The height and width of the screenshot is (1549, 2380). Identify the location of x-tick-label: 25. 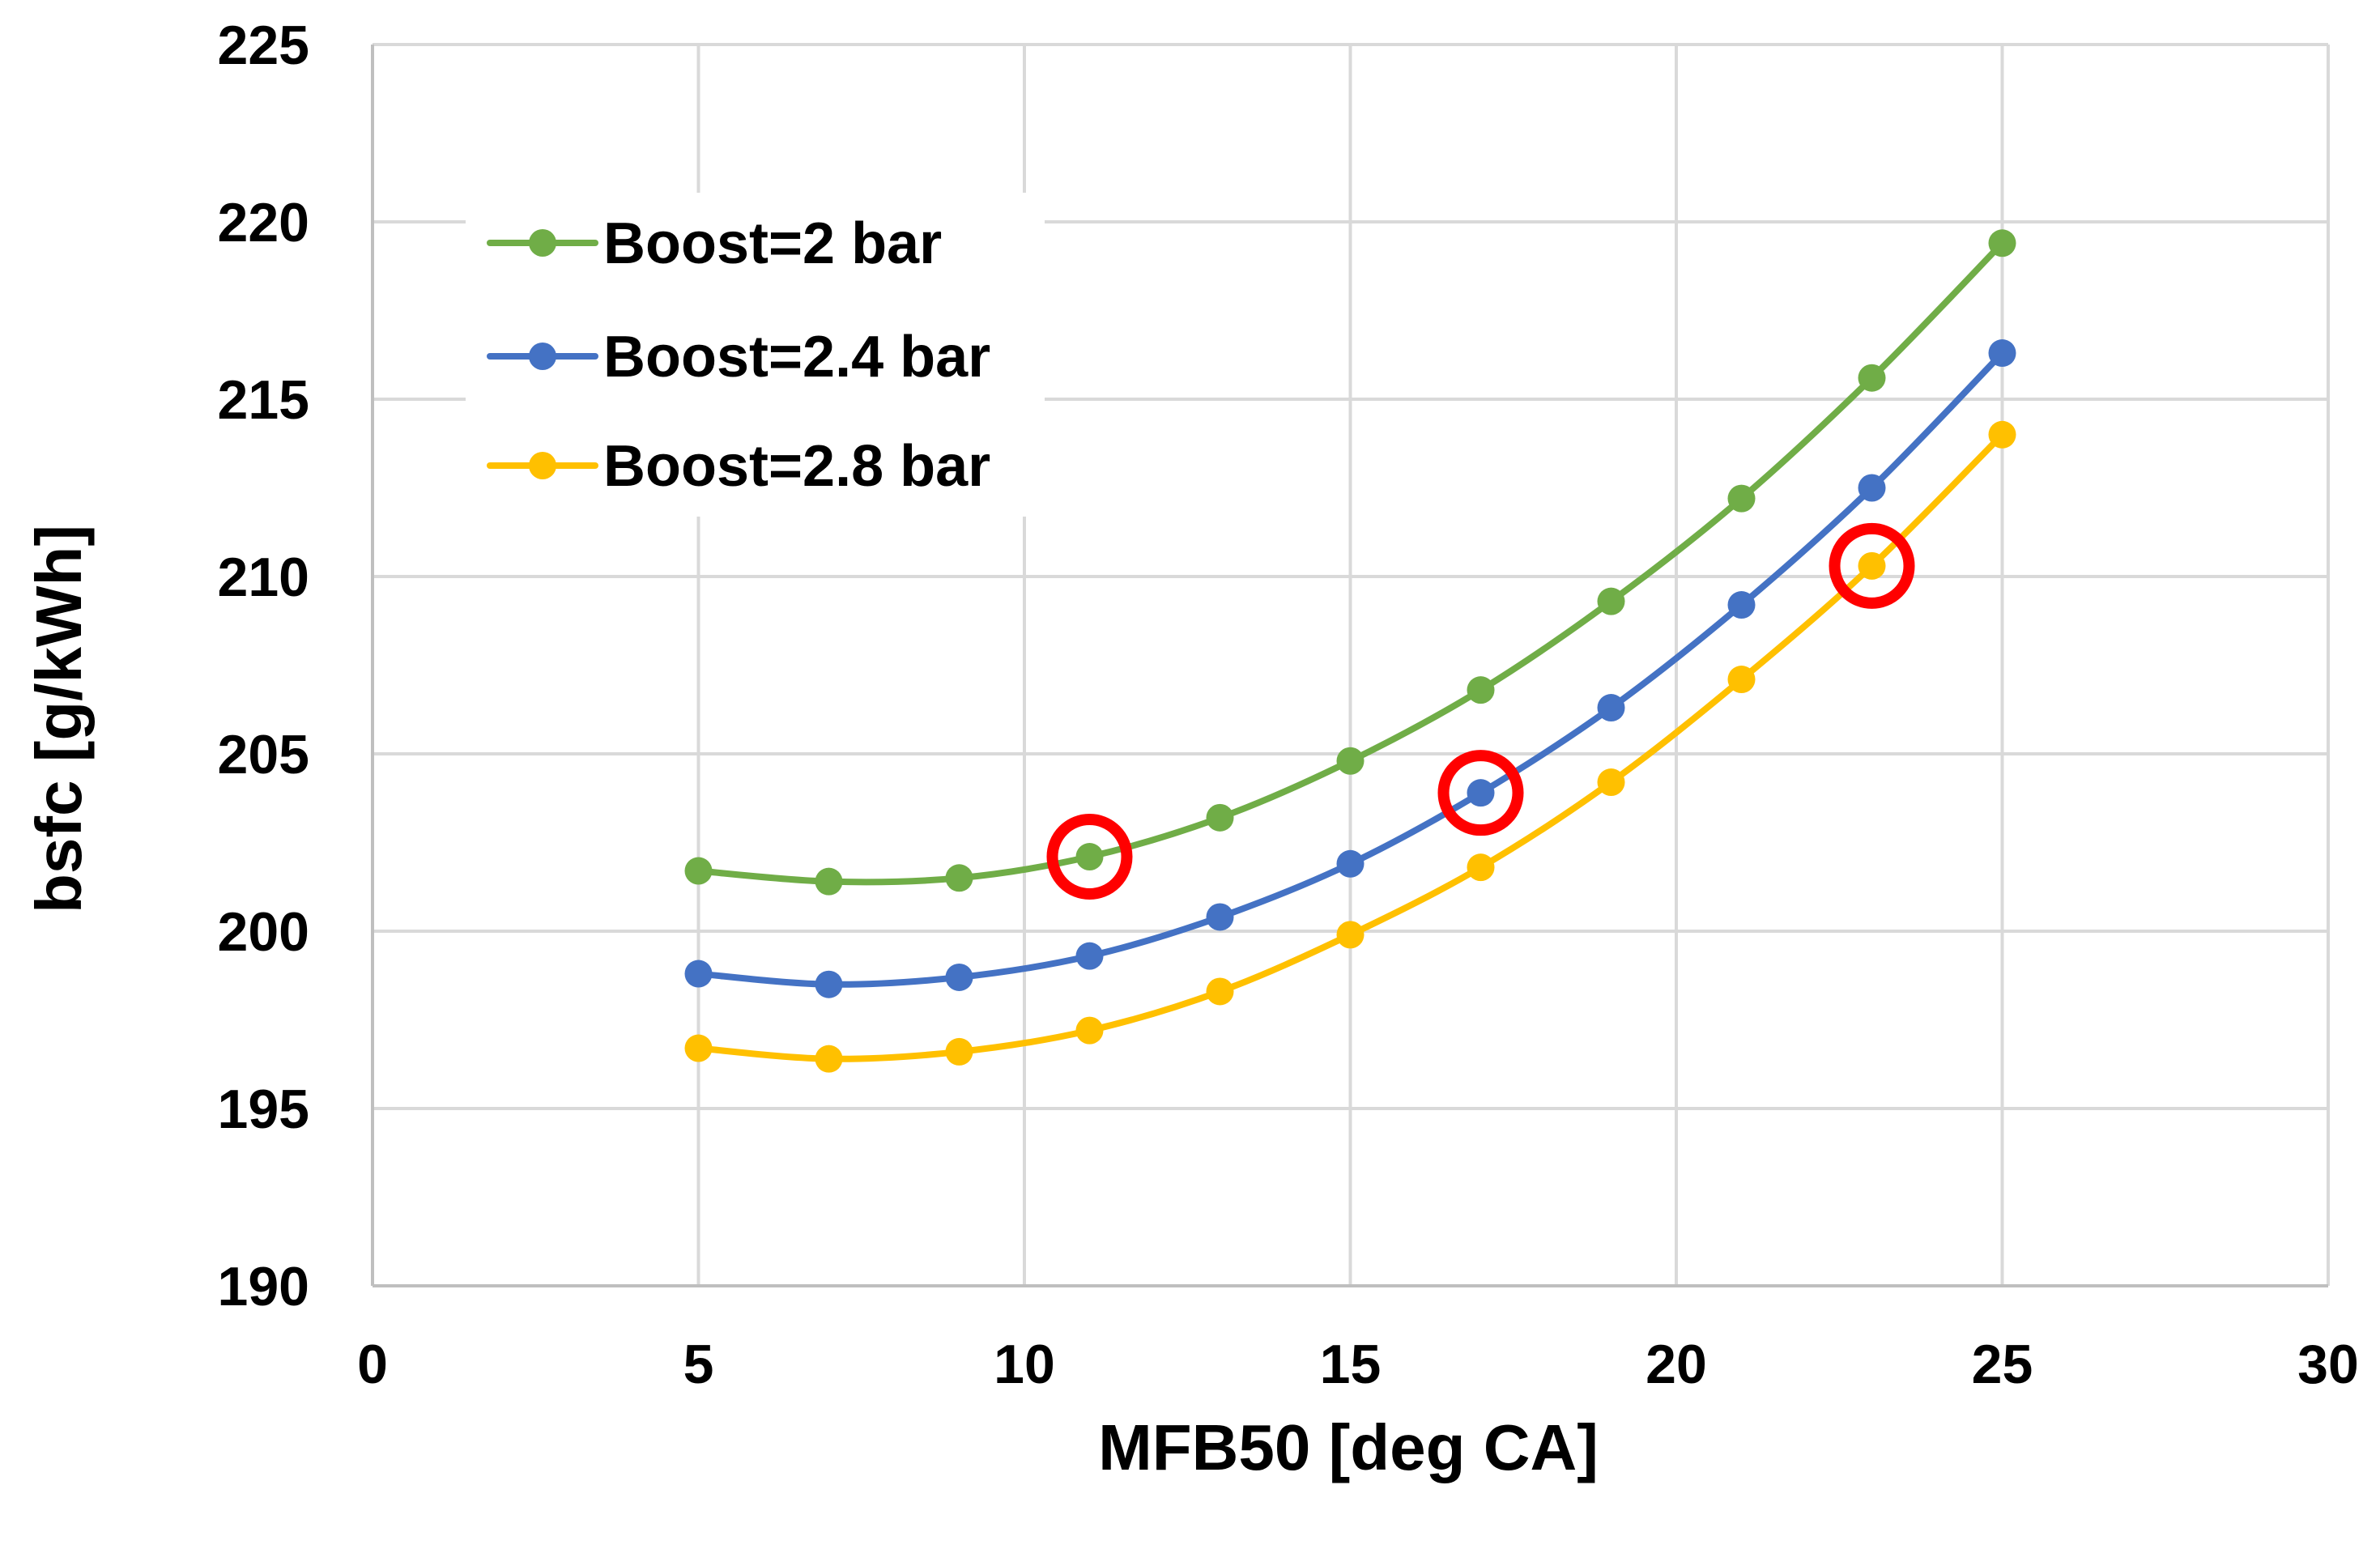
(2002, 1365).